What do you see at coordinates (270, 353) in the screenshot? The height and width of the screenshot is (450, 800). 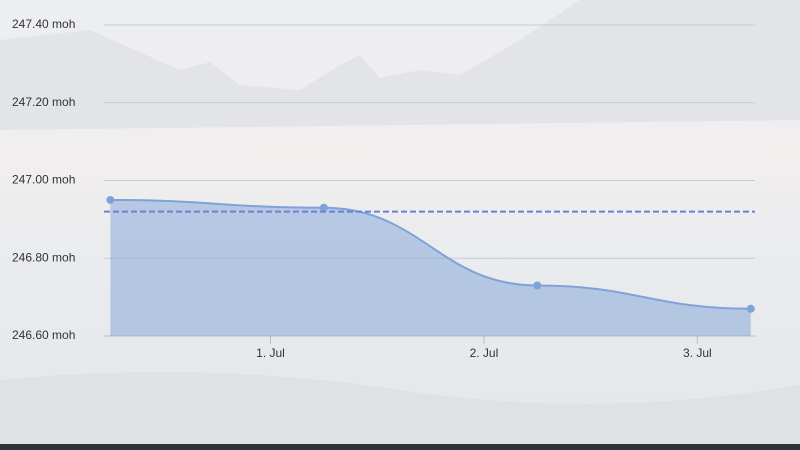 I see `x-tick-label: 1. Jul` at bounding box center [270, 353].